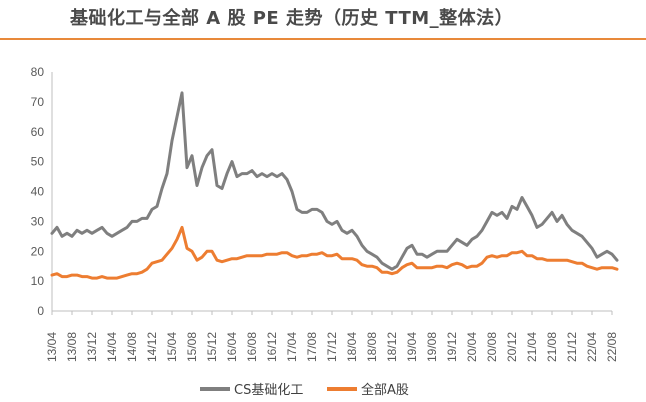  What do you see at coordinates (92, 347) in the screenshot?
I see `x-tick-label: 13/12` at bounding box center [92, 347].